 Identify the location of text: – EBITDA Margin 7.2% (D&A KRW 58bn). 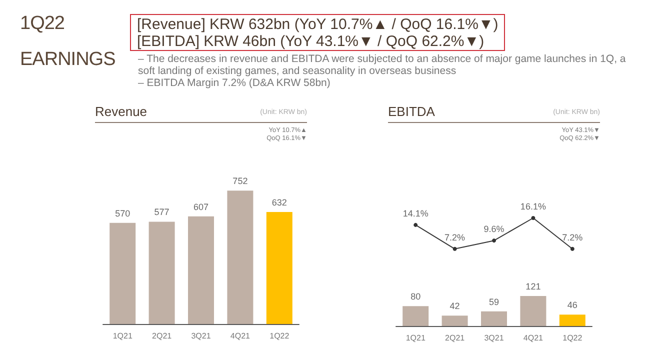
(235, 83).